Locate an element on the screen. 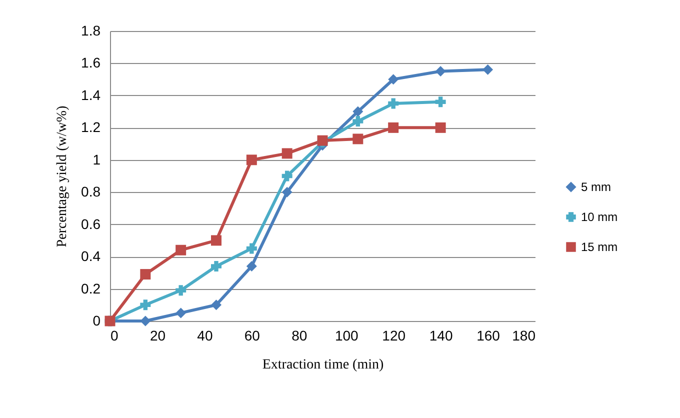 The width and height of the screenshot is (680, 418). x-tick-label: 160 is located at coordinates (488, 336).